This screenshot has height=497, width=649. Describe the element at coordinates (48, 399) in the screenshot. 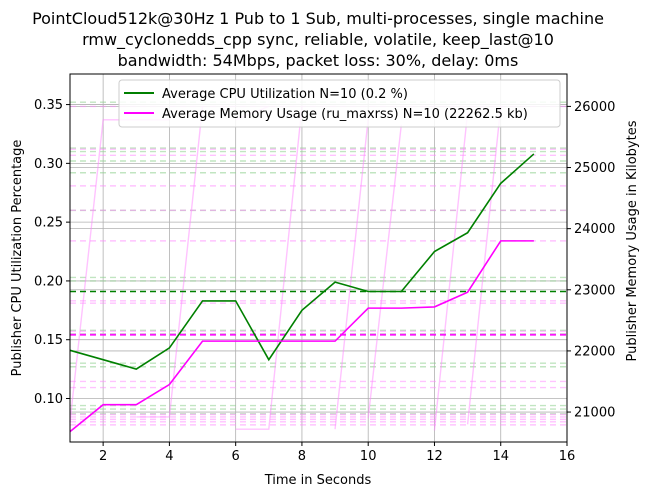

I see `y-left-tick-label: 0.10` at that location.